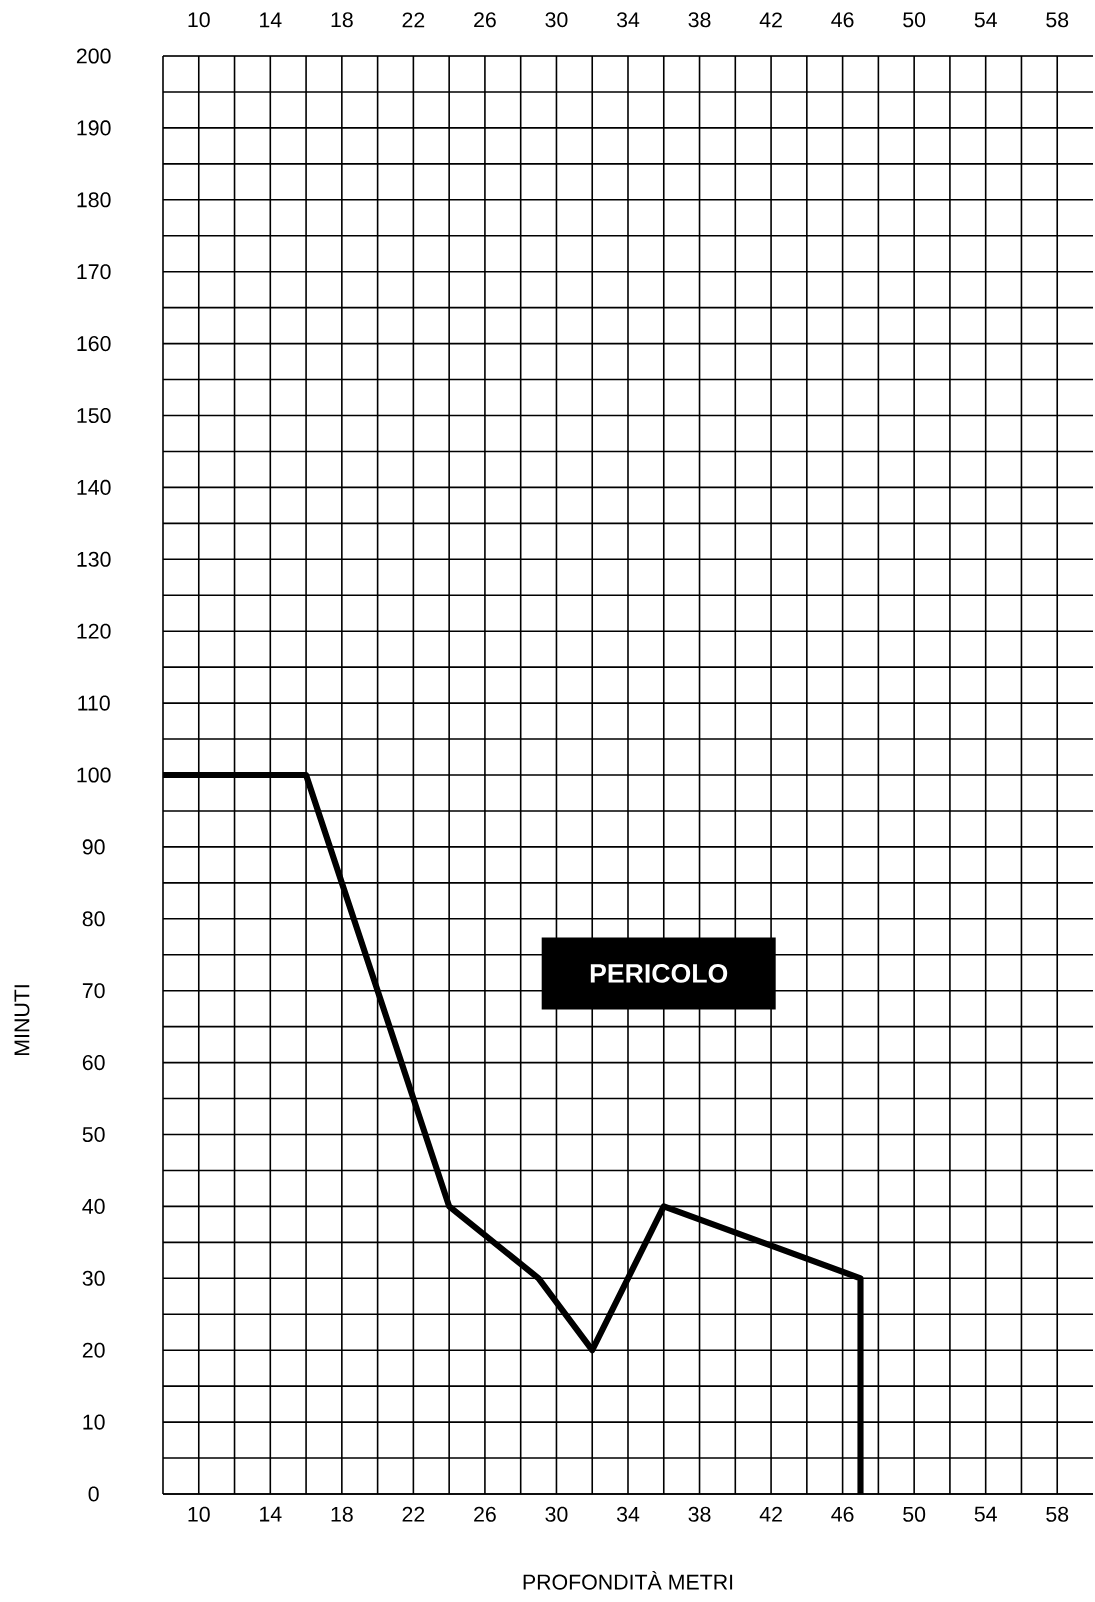  I want to click on x2-tick-label: 38, so click(699, 20).